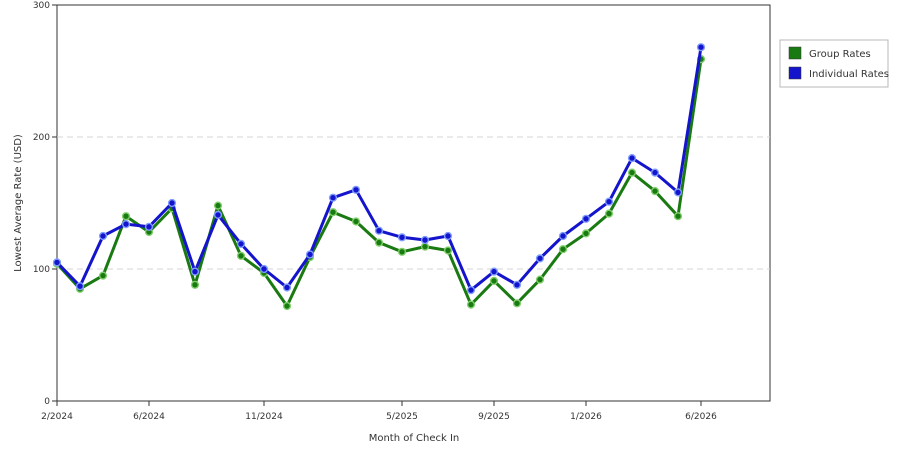  What do you see at coordinates (18, 203) in the screenshot?
I see `y-axis-title: Lowest Average Rate (USD)` at bounding box center [18, 203].